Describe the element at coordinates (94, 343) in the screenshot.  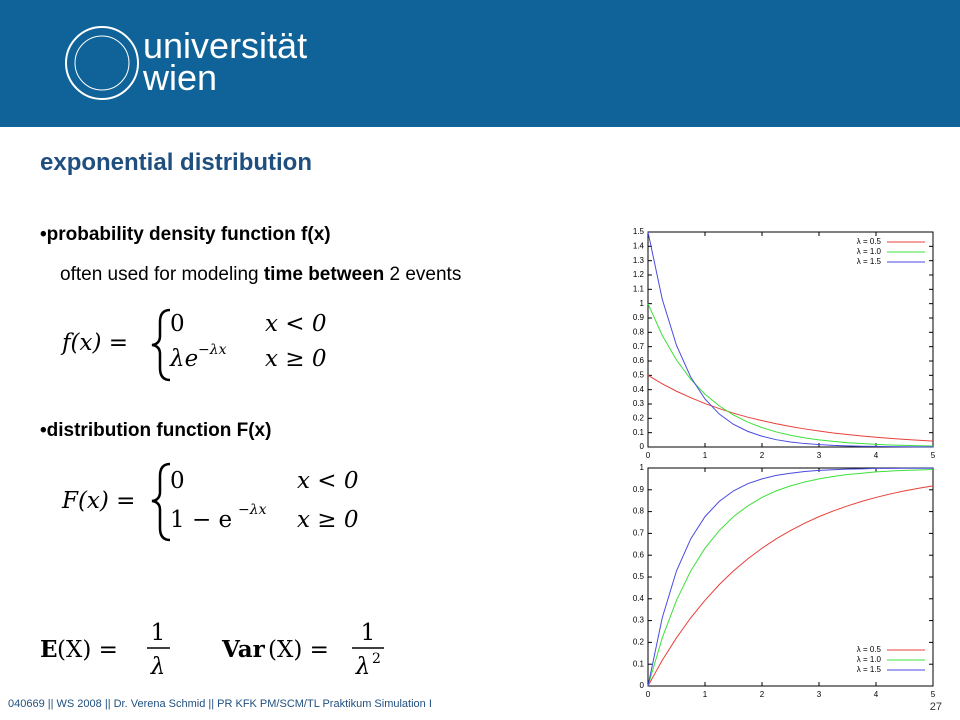
I see `formula-lhs: f(x) =` at that location.